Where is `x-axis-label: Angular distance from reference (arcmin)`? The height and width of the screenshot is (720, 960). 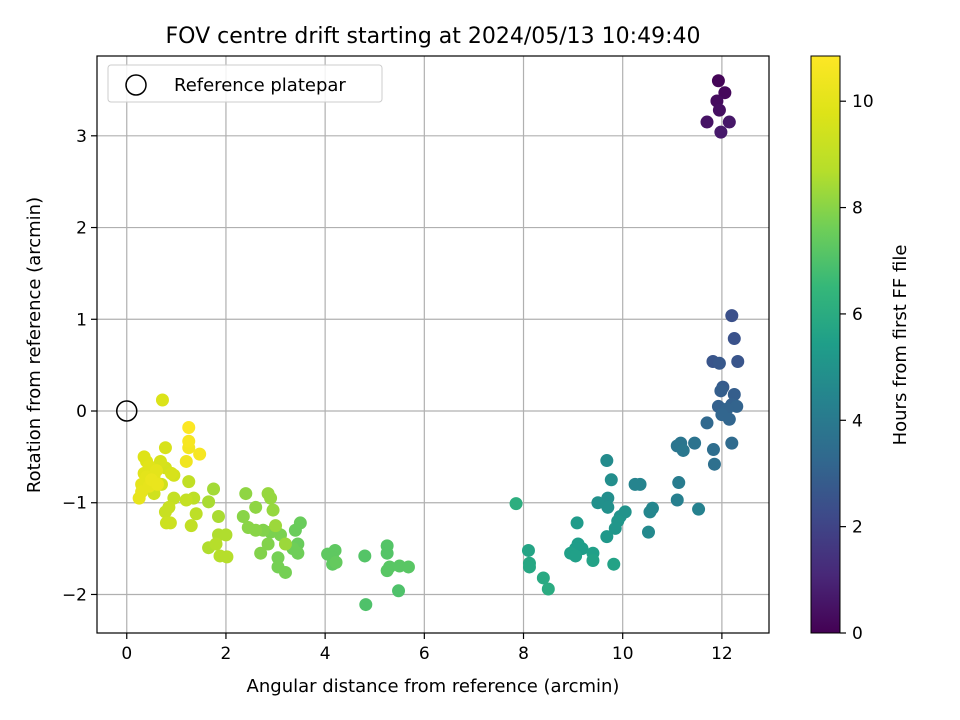
x-axis-label: Angular distance from reference (arcmin) is located at coordinates (433, 686).